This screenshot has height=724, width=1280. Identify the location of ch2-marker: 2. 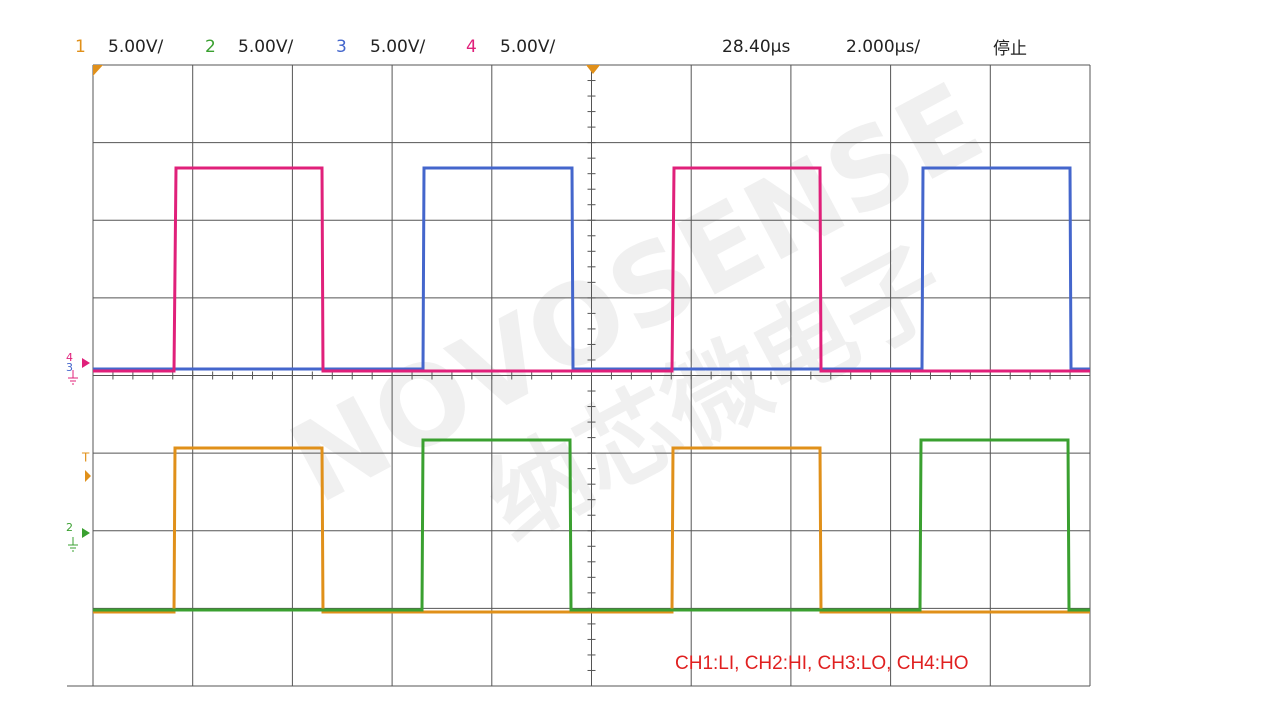
(69, 527).